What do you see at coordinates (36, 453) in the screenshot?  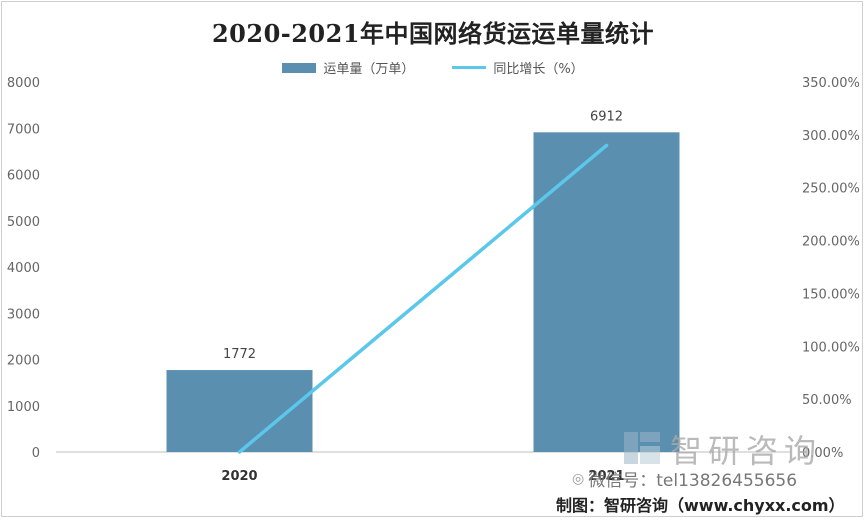 I see `y-left-tick-label: 0` at bounding box center [36, 453].